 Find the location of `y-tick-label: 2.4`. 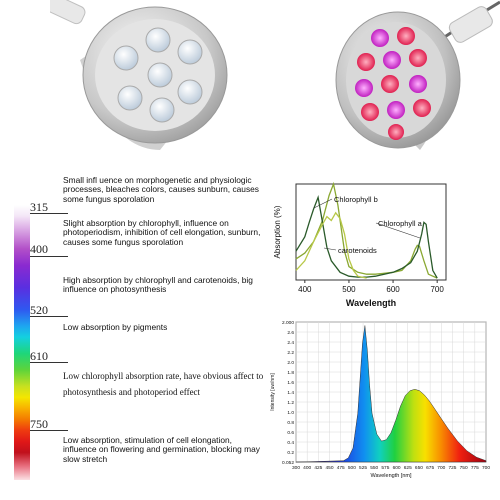

y-tick-label: 2.4 is located at coordinates (290, 343).